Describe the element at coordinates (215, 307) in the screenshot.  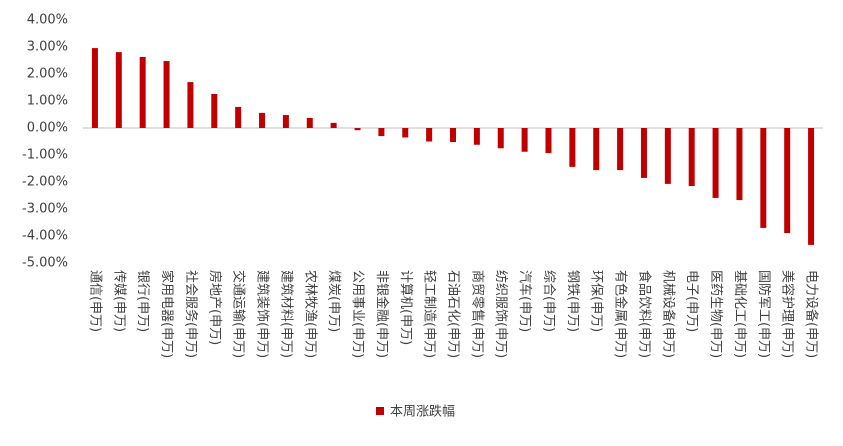
I see `x-tick-label: 房地产(申万)` at that location.